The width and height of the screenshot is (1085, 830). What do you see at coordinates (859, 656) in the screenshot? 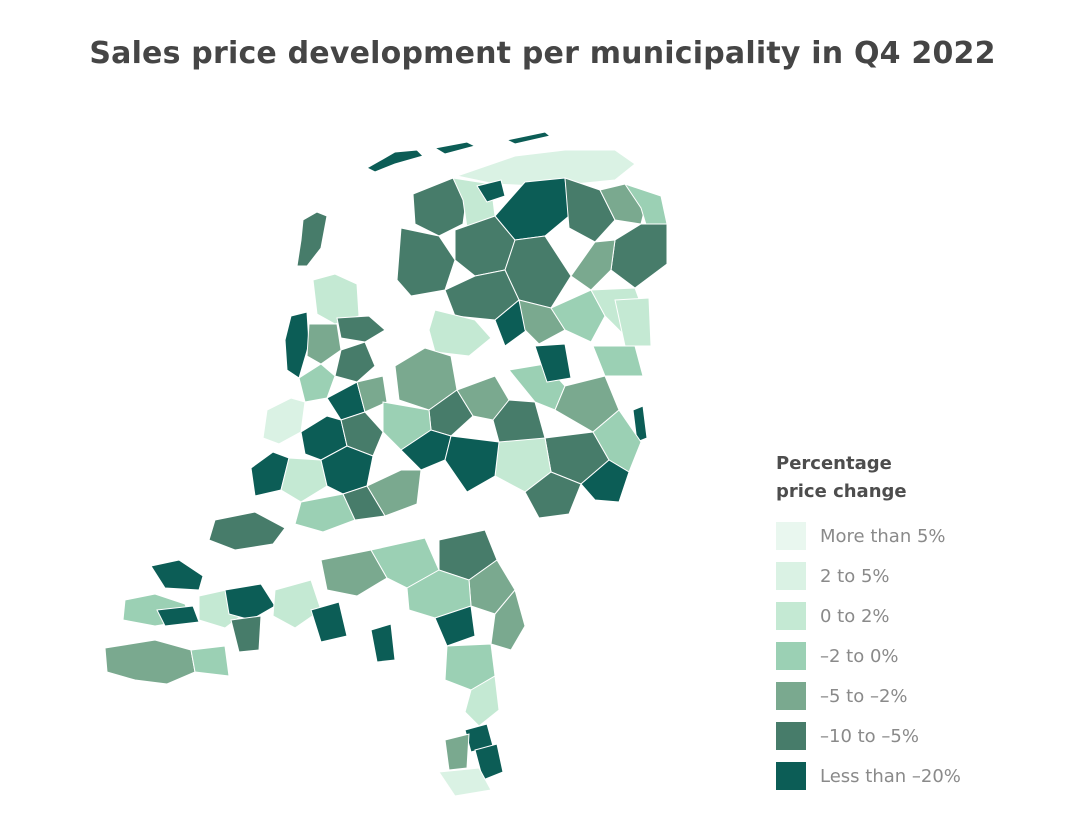
I see `legend-label: –2 to 0%` at bounding box center [859, 656].